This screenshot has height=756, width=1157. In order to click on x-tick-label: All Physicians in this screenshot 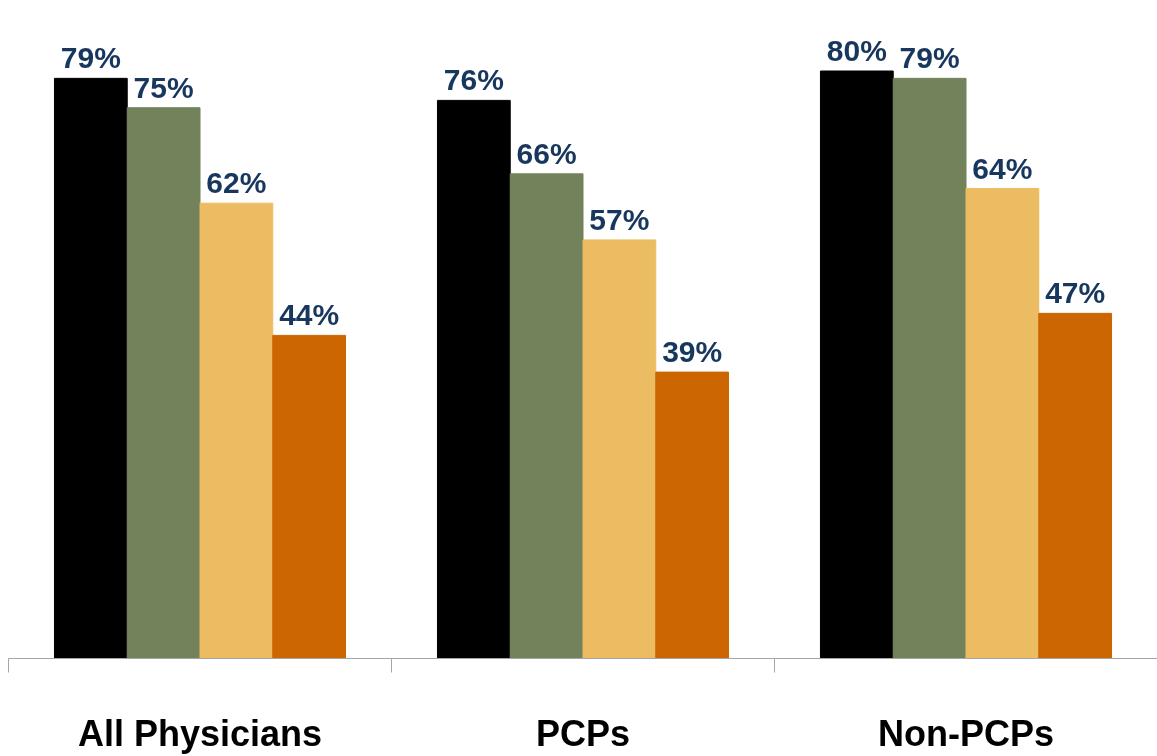, I will do `click(200, 733)`.